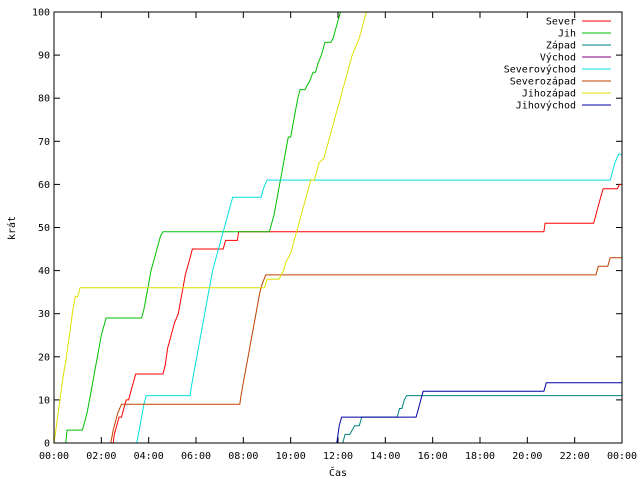 The width and height of the screenshot is (640, 480). What do you see at coordinates (527, 456) in the screenshot?
I see `x-tick-label: 20:00` at bounding box center [527, 456].